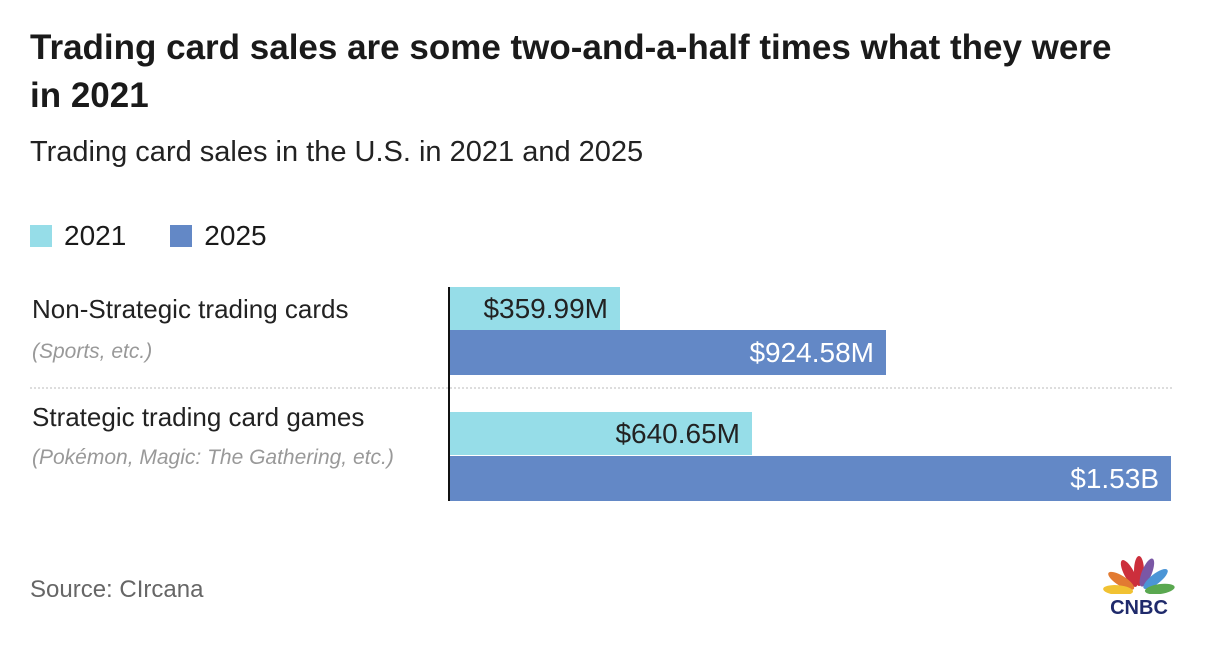  Describe the element at coordinates (92, 351) in the screenshot. I see `category-sublabel: (Sports, etc.)` at that location.